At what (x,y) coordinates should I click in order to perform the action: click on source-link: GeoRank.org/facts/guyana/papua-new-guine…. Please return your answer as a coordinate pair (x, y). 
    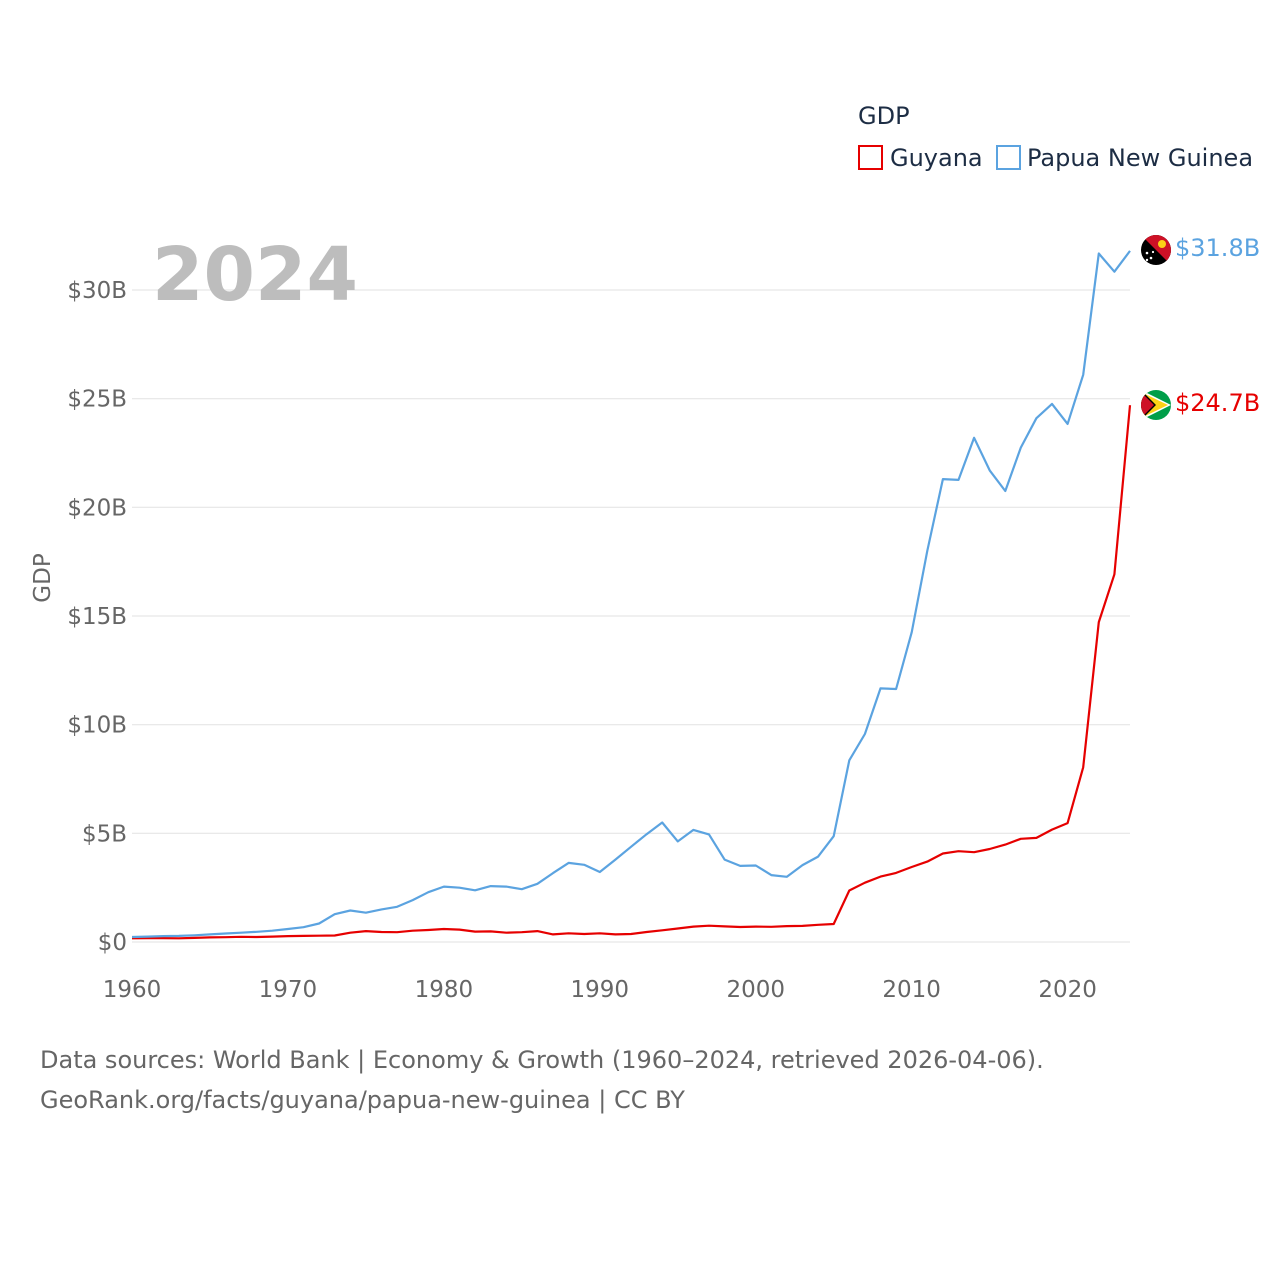
    Looking at the image, I should click on (362, 1100).